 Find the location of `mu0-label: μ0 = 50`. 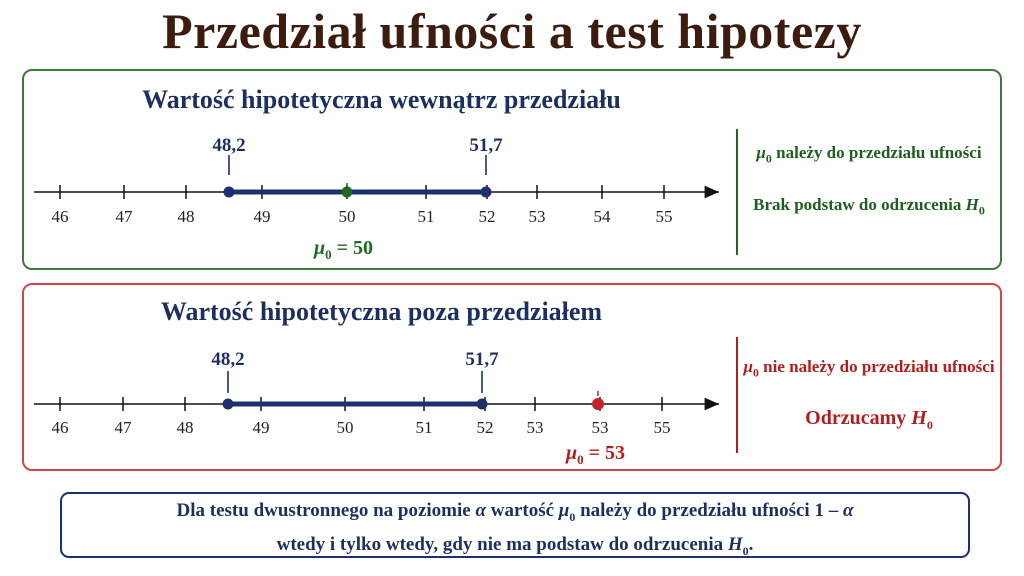

mu0-label: μ0 = 50 is located at coordinates (343, 249).